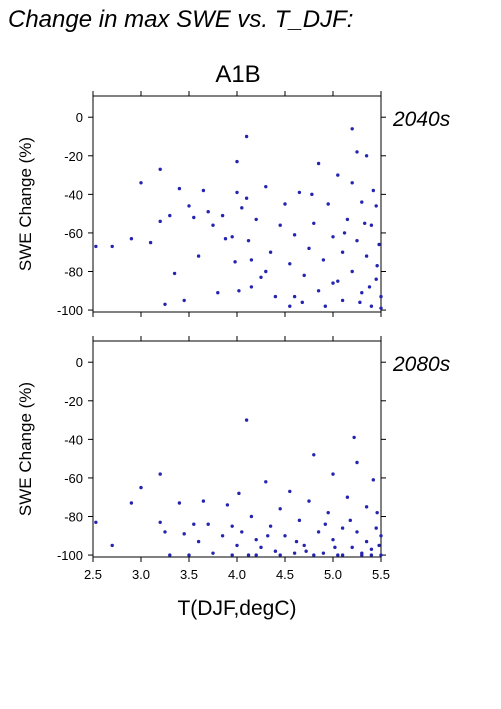  I want to click on y-tick-label: -60, so click(73, 233).